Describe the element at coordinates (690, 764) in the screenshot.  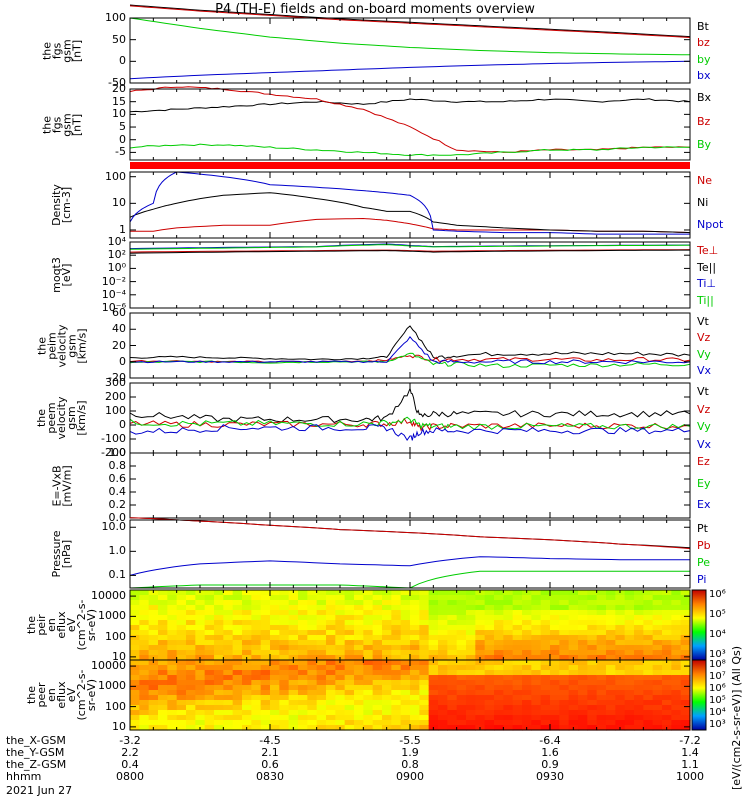
I see `axis-row-value: 1.1` at that location.